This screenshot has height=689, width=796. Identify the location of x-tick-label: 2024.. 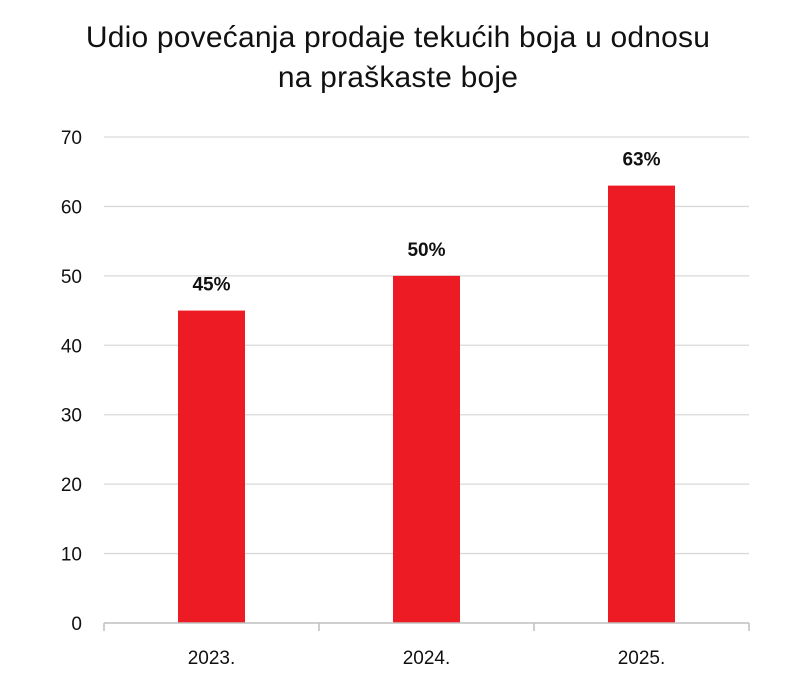
(427, 658).